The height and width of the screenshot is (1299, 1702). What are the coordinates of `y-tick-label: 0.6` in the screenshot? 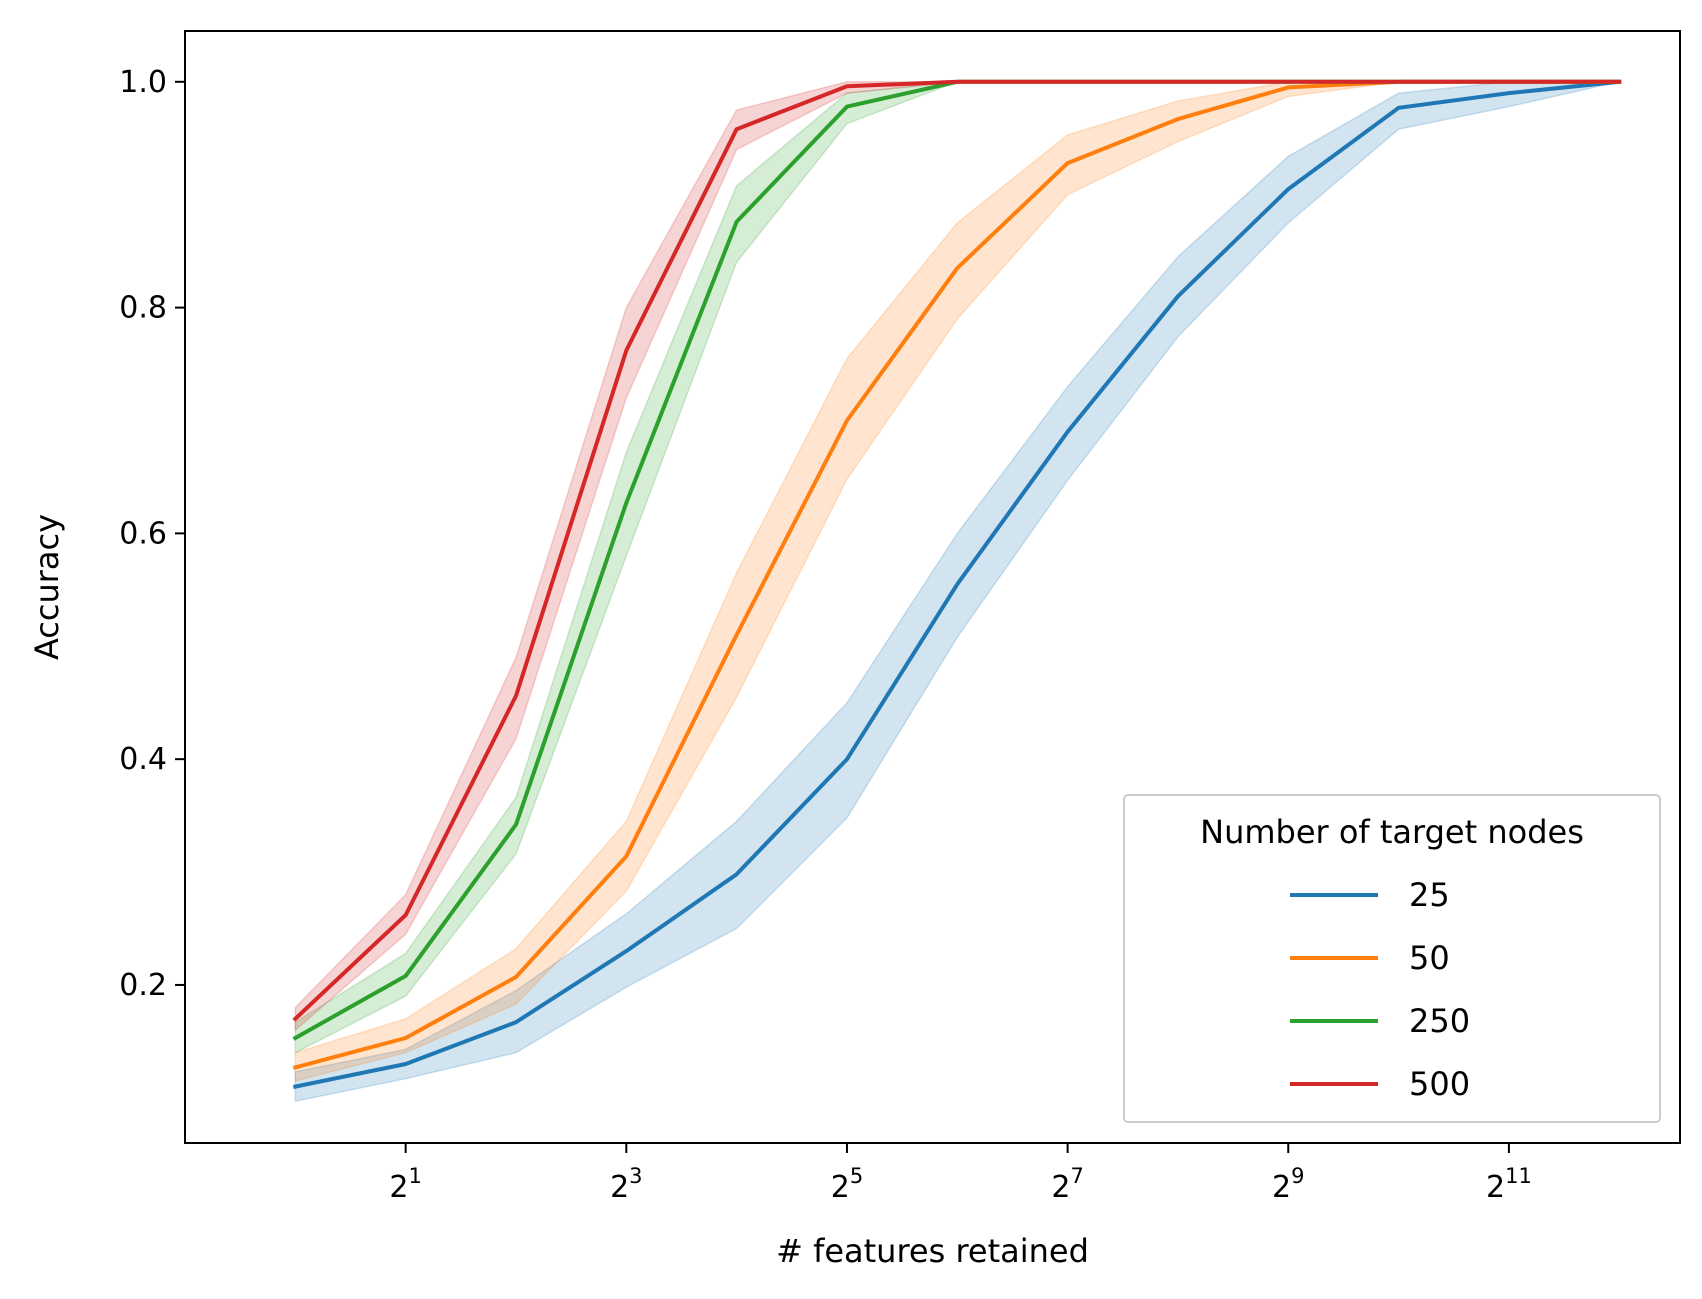 It's located at (143, 533).